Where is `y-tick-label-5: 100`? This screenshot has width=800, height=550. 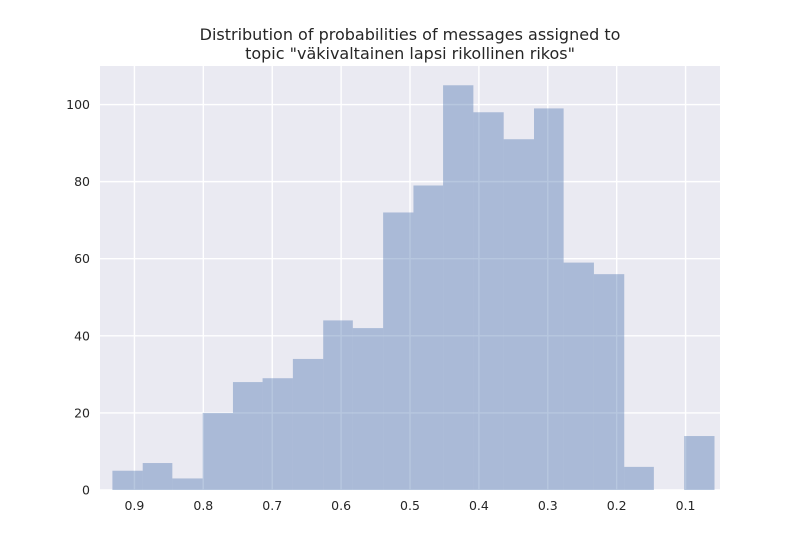
y-tick-label-5: 100 is located at coordinates (78, 104).